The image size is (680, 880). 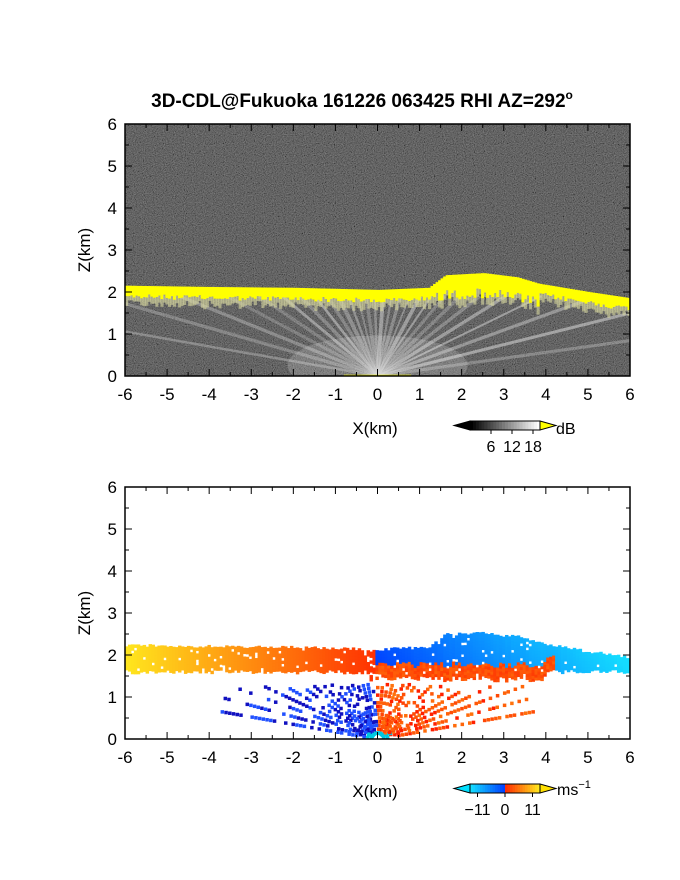 I want to click on doppler-y-tick-label: 5, so click(x=112, y=529).